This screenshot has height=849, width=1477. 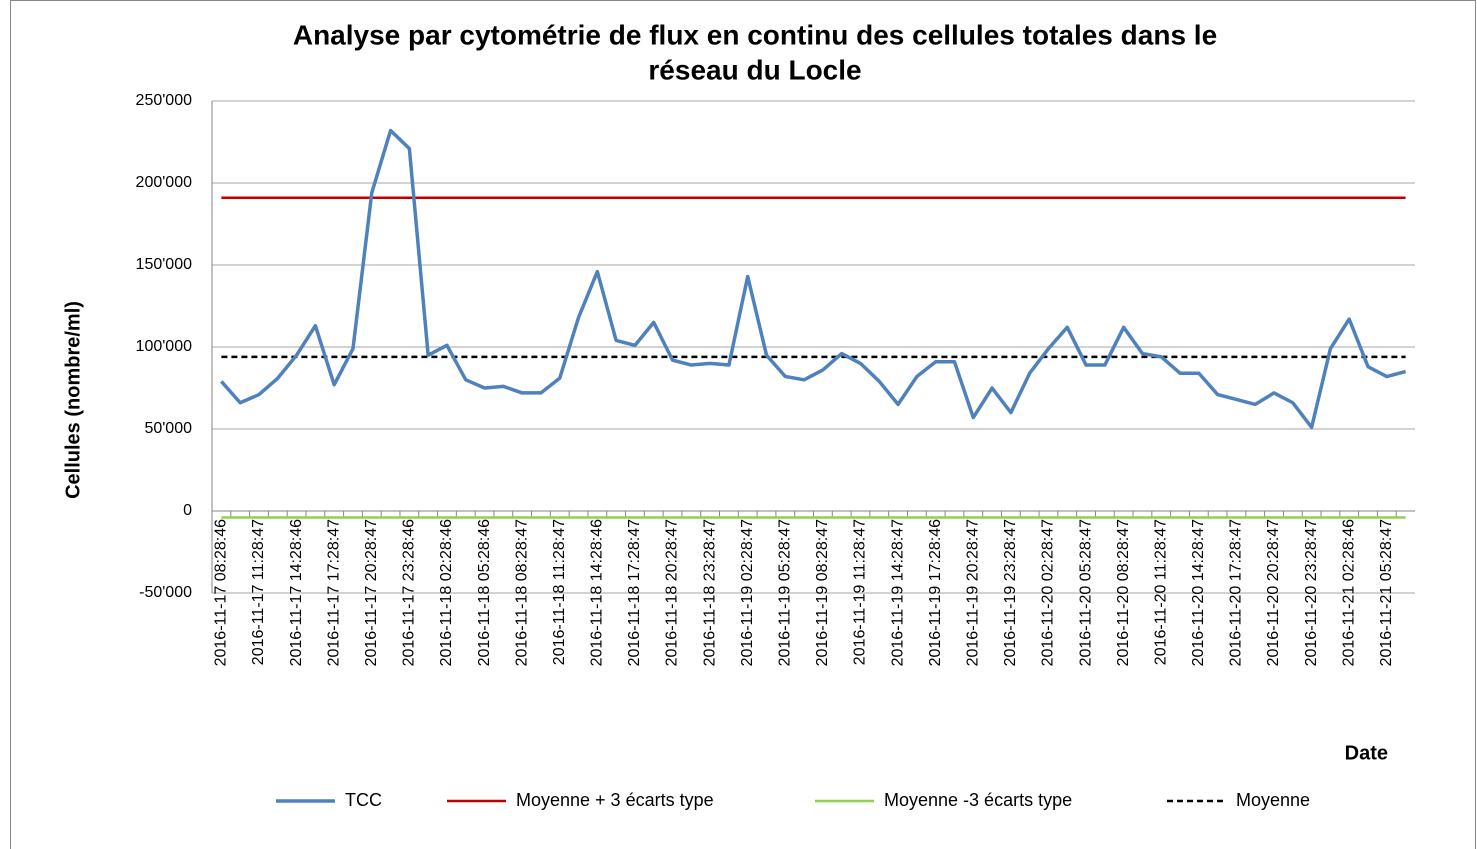 I want to click on x-tick-label: 2016-11-19 23:28:47, so click(x=1010, y=592).